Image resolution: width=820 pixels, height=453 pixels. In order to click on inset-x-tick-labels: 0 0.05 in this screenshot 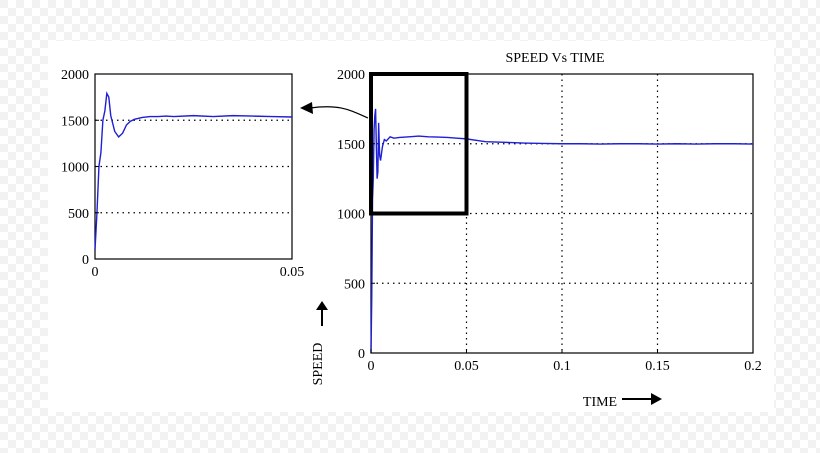, I will do `click(198, 267)`.